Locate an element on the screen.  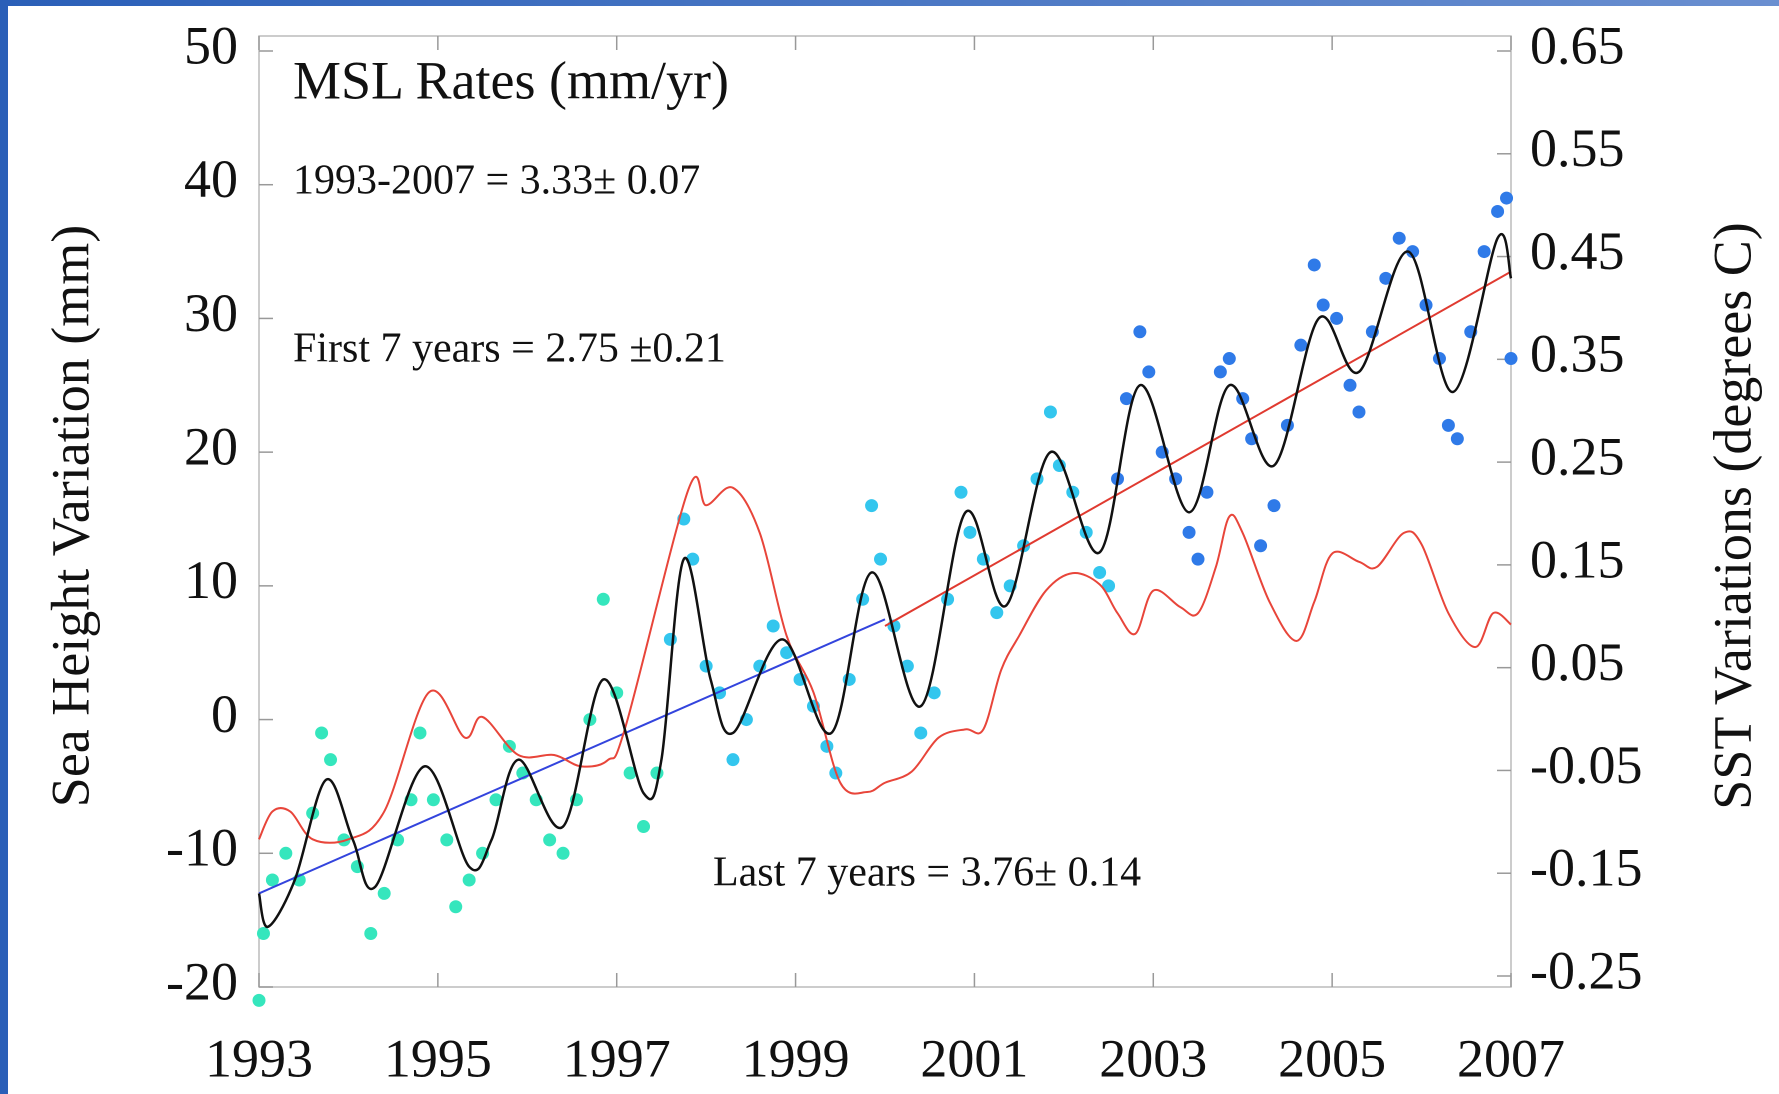
y-tick-label: 30 is located at coordinates (211, 313).